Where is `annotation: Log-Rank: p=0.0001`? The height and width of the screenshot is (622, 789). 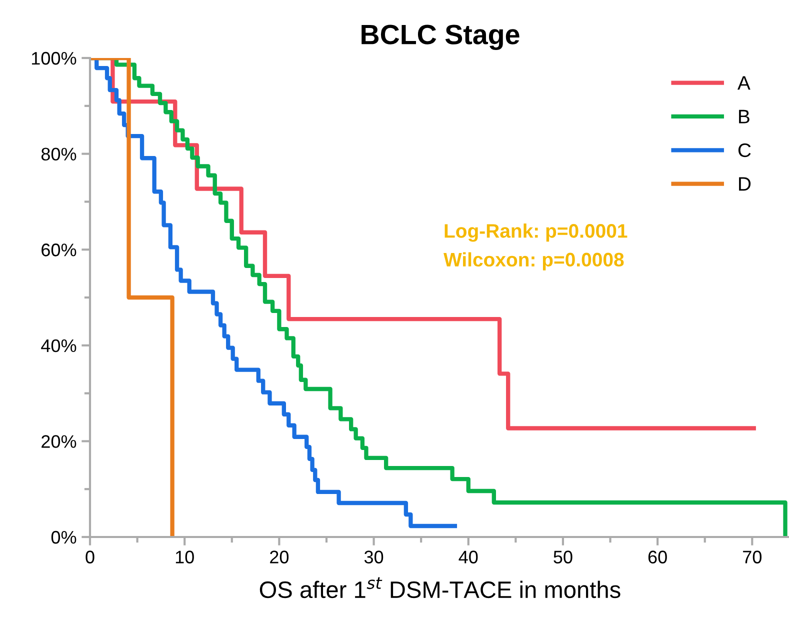 annotation: Log-Rank: p=0.0001 is located at coordinates (536, 233).